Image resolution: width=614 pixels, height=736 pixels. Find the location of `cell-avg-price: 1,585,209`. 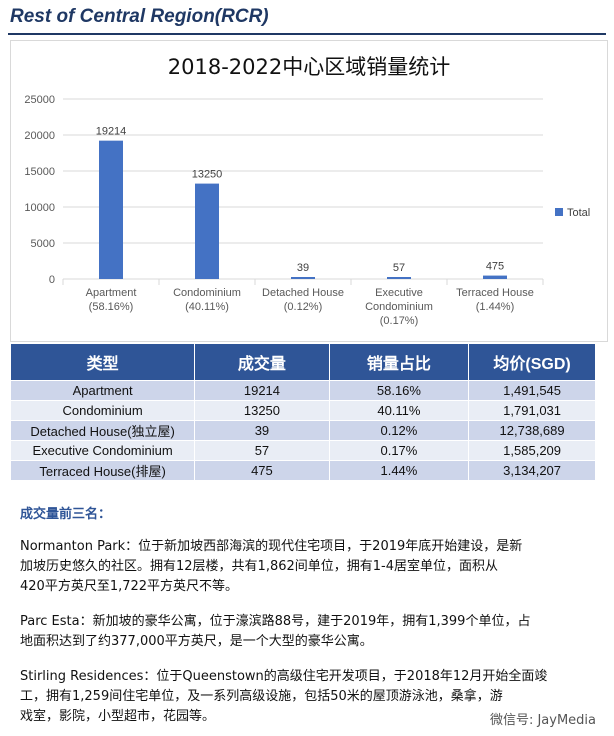

cell-avg-price: 1,585,209 is located at coordinates (532, 450).